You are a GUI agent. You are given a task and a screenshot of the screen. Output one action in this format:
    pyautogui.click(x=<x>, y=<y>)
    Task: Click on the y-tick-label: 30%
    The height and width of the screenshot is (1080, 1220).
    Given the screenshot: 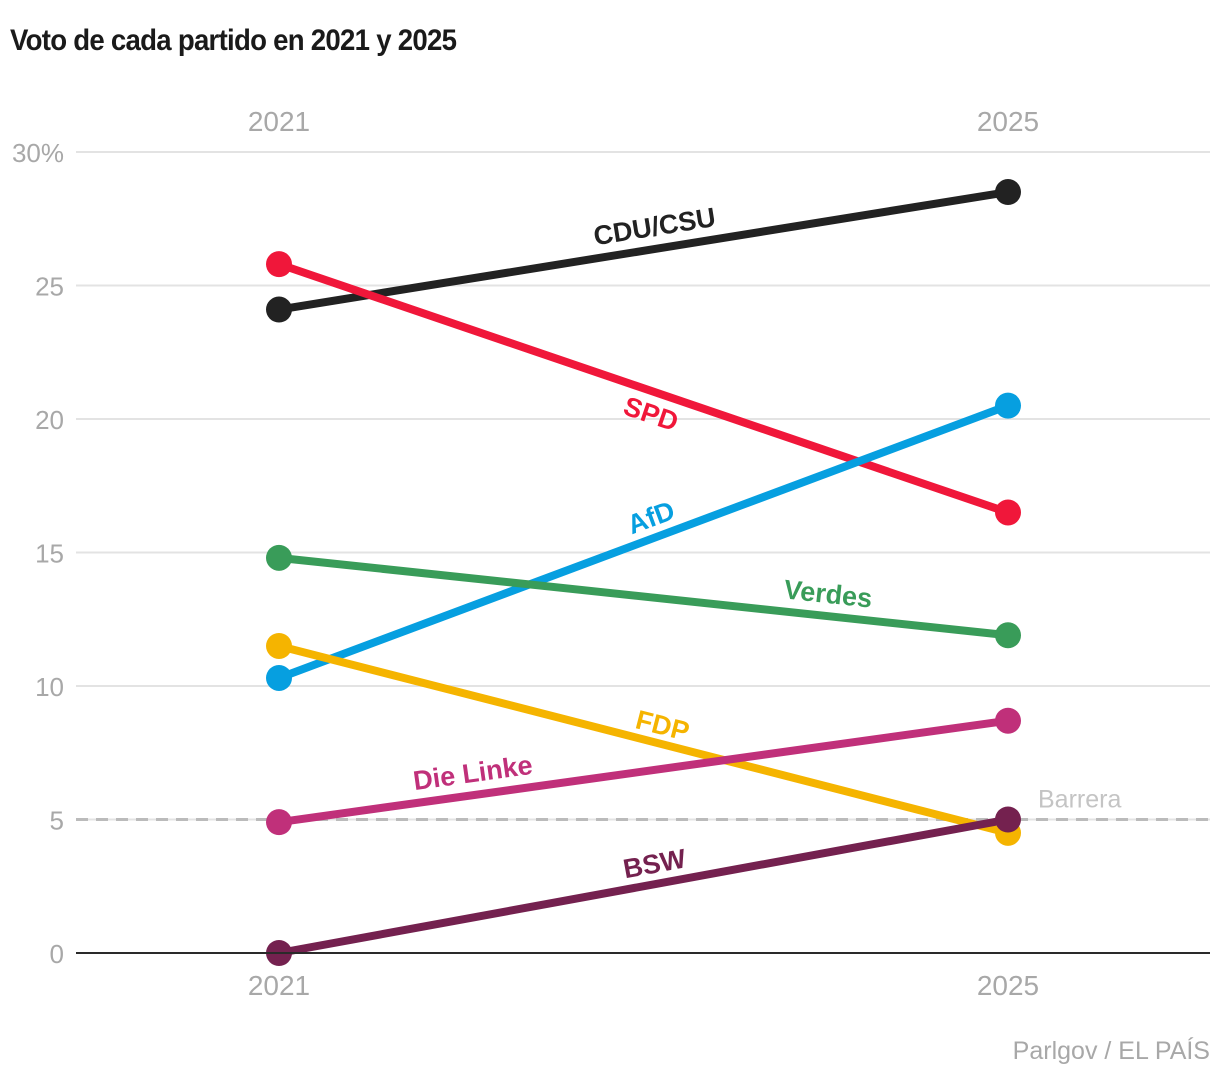 What is the action you would take?
    pyautogui.click(x=38, y=153)
    